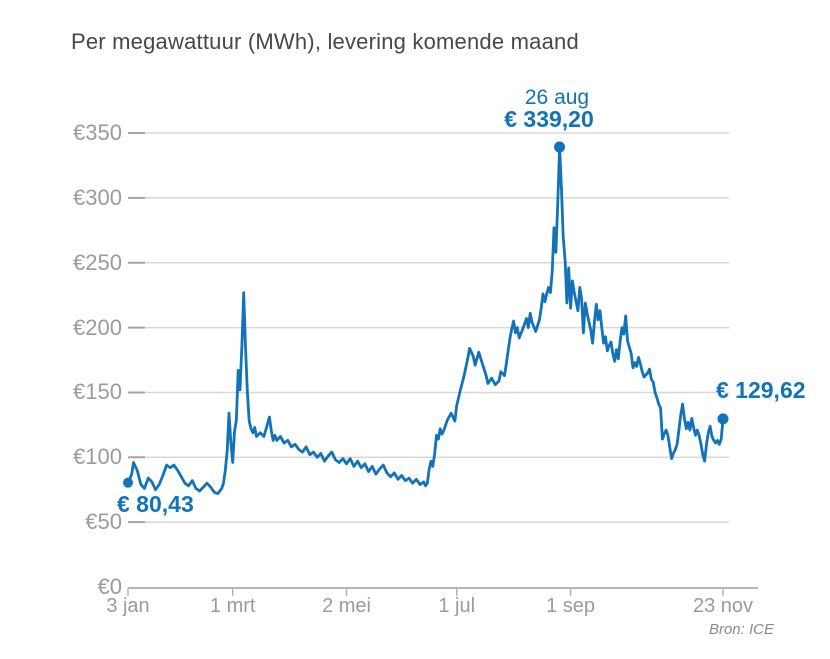 The image size is (830, 659). Describe the element at coordinates (557, 97) in the screenshot. I see `annotation-peak-date: 26 aug` at that location.